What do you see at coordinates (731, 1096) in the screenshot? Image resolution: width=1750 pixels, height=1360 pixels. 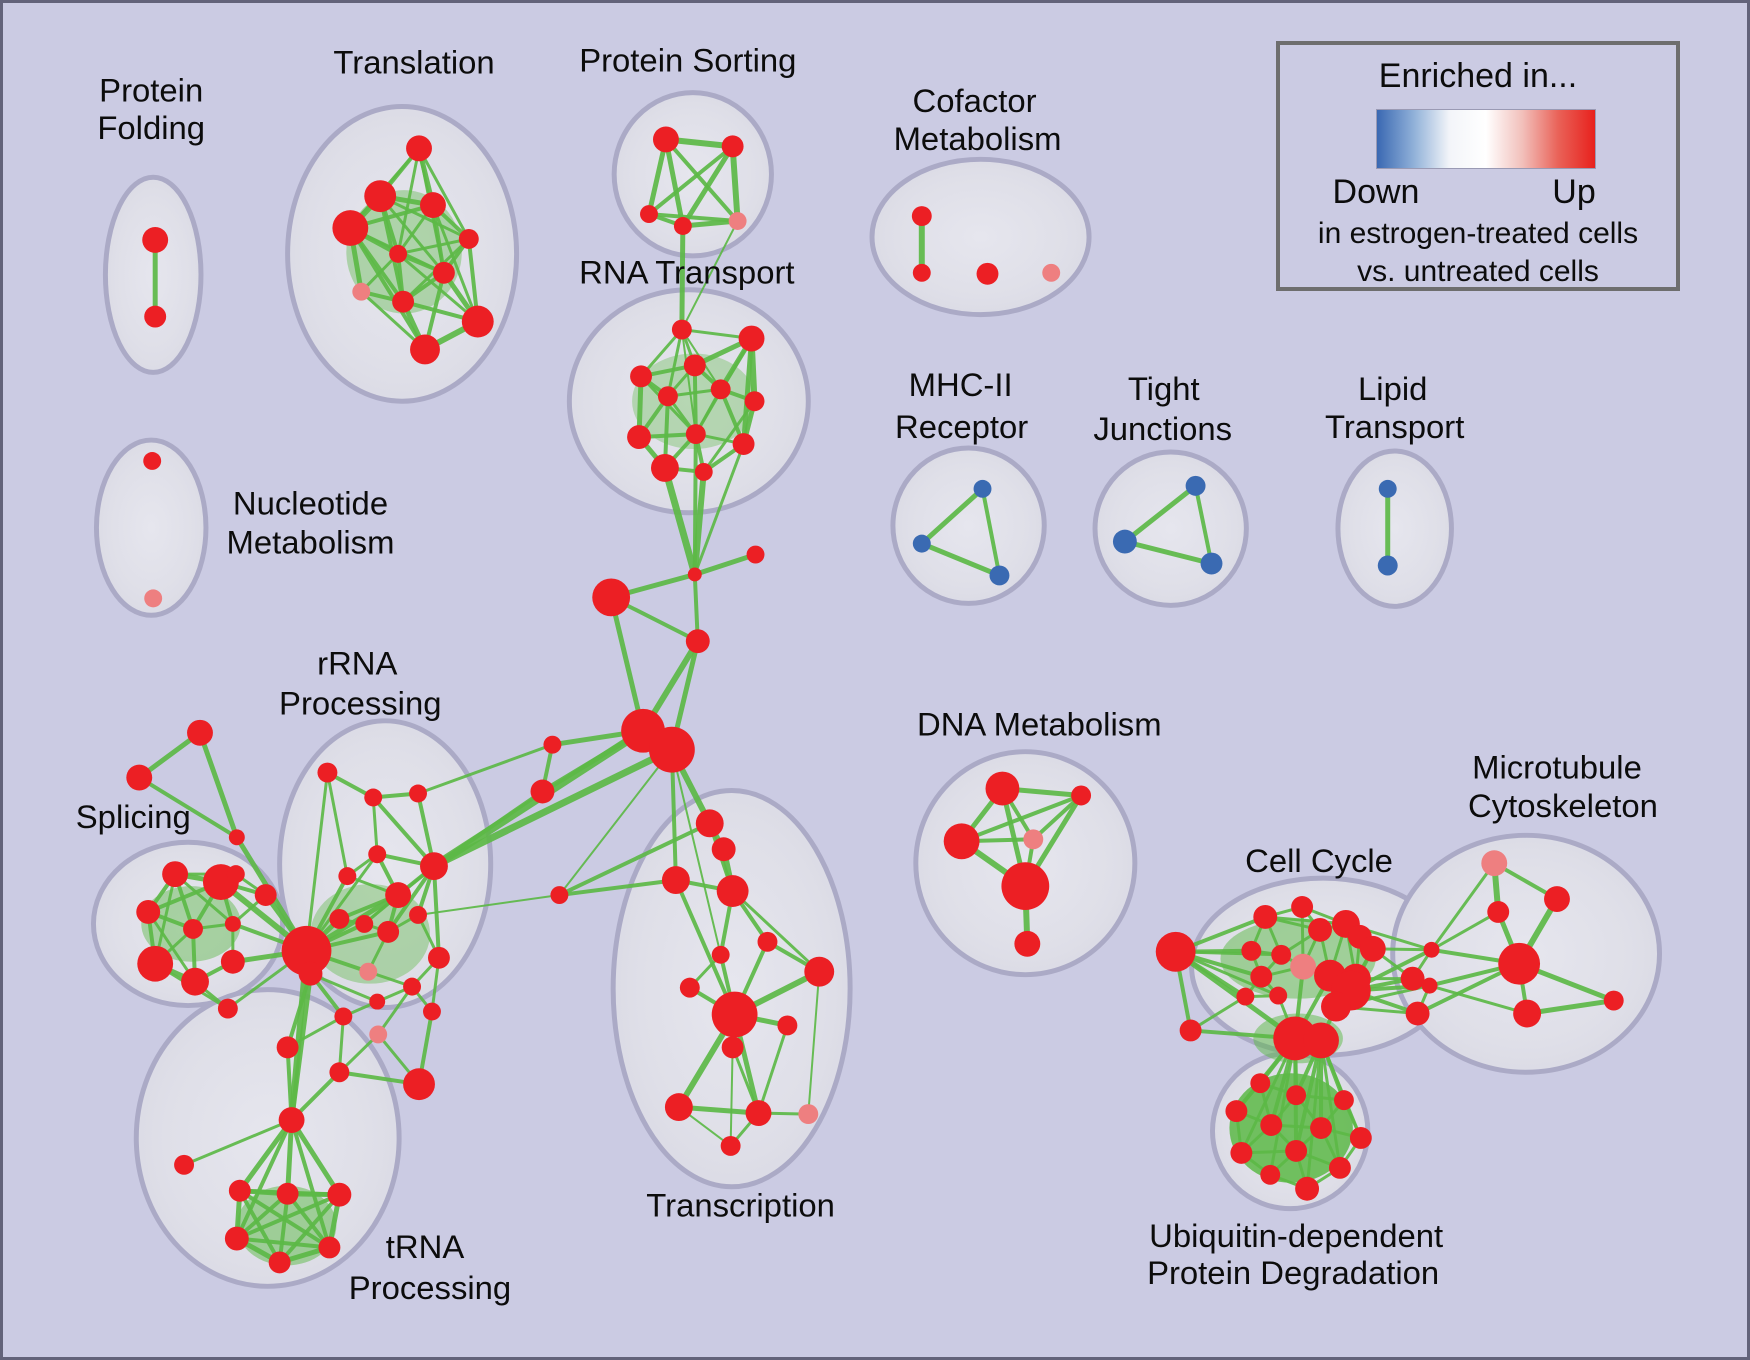 I see `edge-x11-x15` at bounding box center [731, 1096].